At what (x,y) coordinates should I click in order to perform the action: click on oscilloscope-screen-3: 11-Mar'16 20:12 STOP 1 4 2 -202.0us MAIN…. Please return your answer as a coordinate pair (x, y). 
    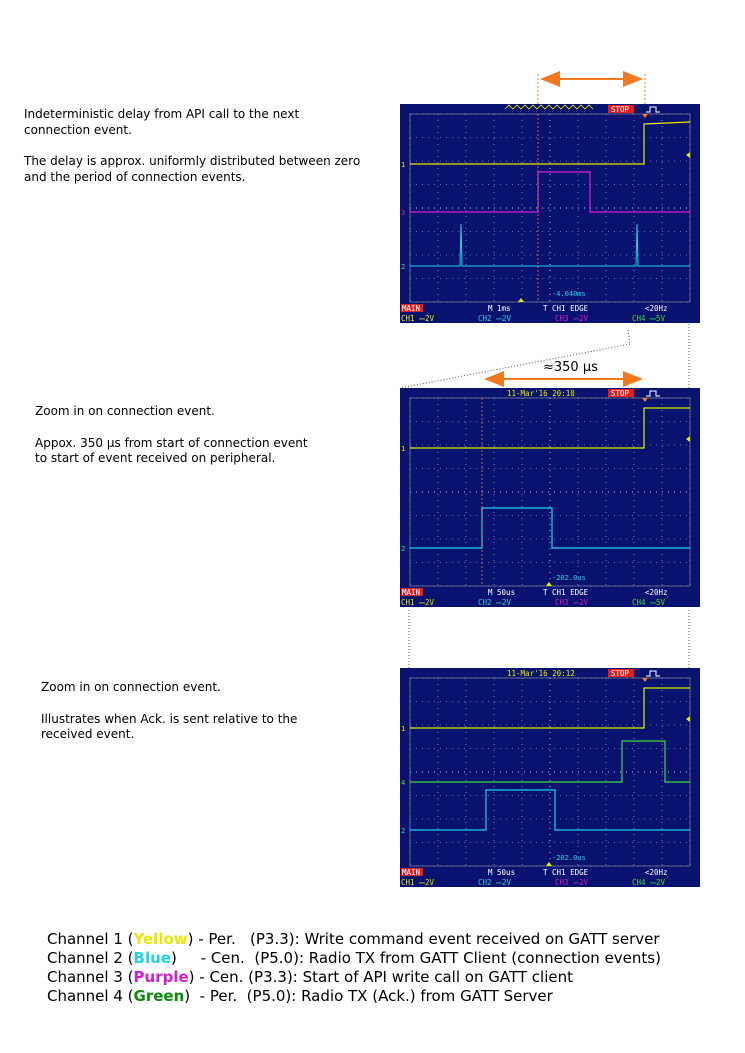
    Looking at the image, I should click on (550, 777).